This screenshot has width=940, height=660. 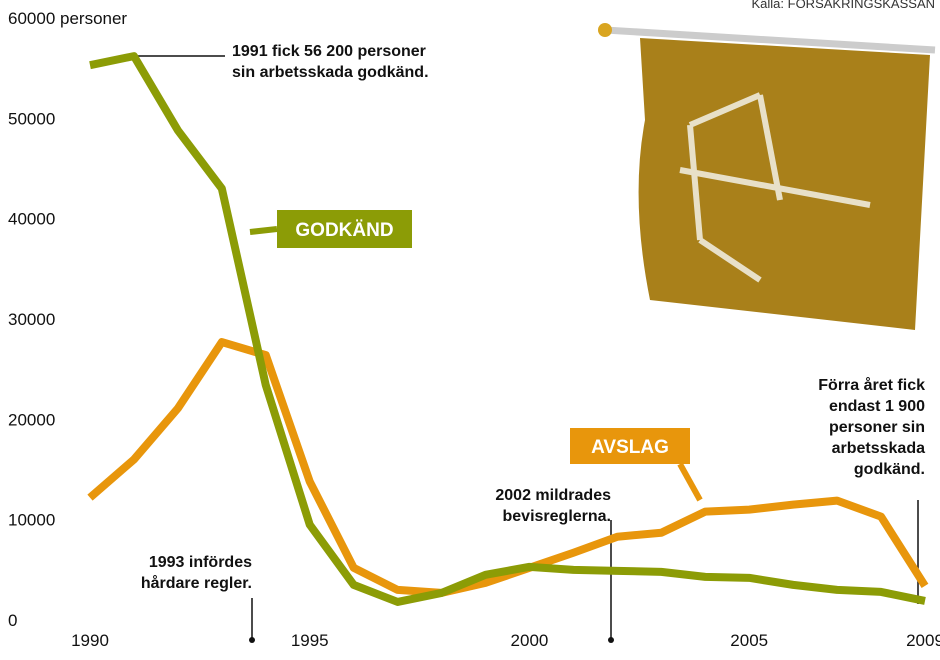 What do you see at coordinates (200, 562) in the screenshot?
I see `annotation: 1993 infördes` at bounding box center [200, 562].